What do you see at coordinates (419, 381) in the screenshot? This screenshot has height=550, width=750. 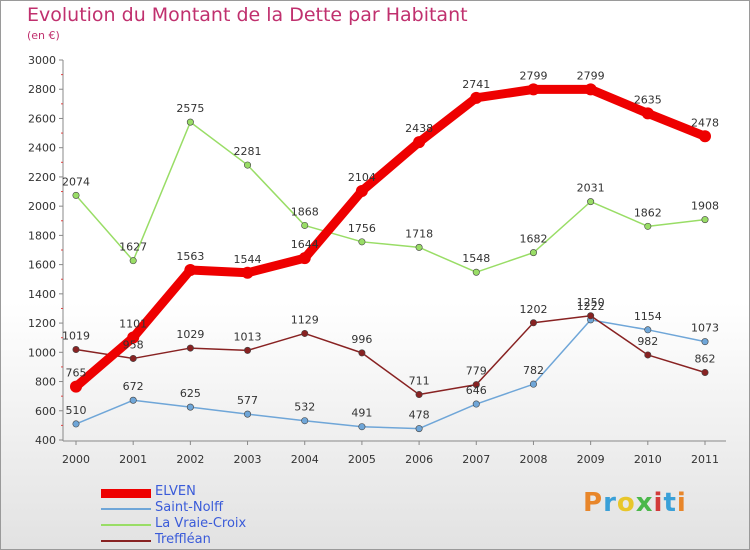 I see `data-label: 711` at bounding box center [419, 381].